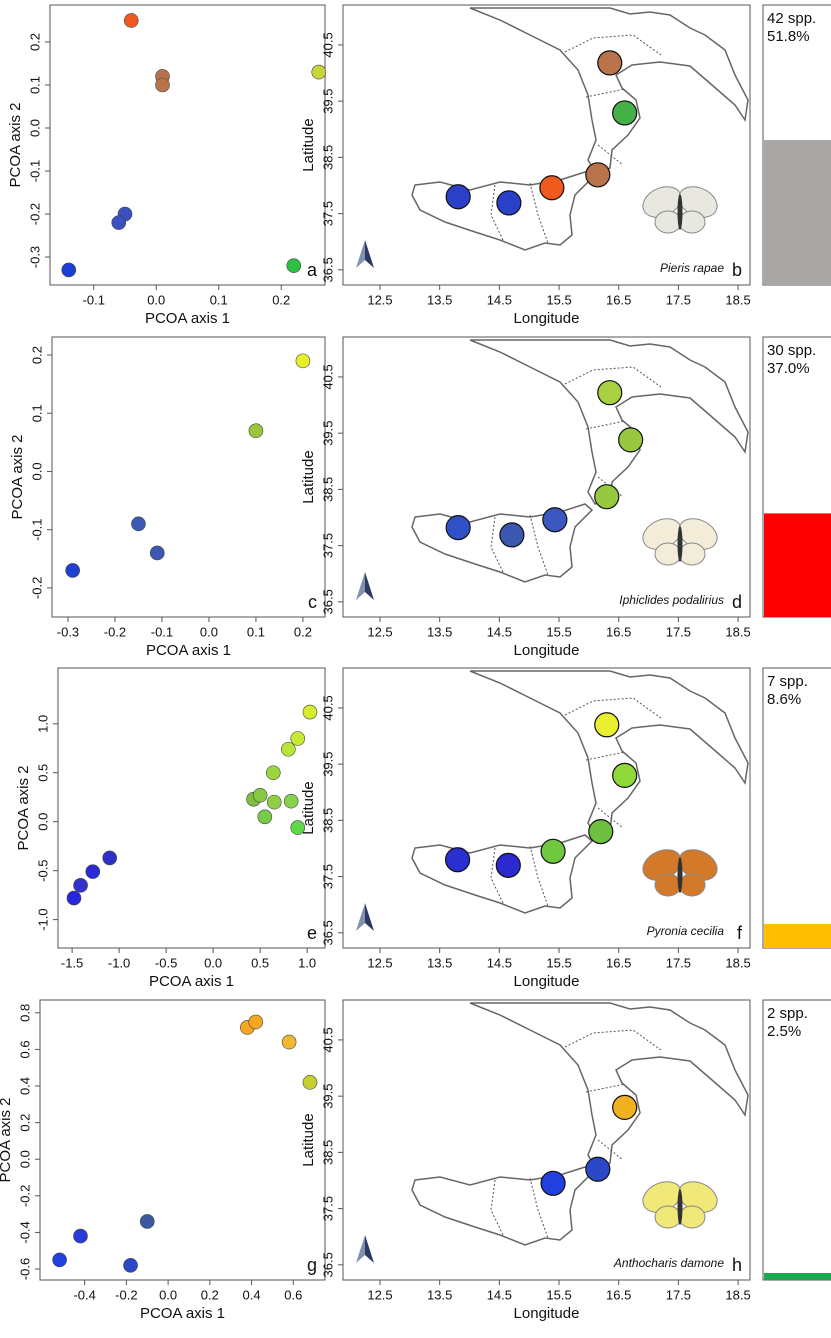  Describe the element at coordinates (791, 18) in the screenshot. I see `species-count: 42 spp.` at that location.